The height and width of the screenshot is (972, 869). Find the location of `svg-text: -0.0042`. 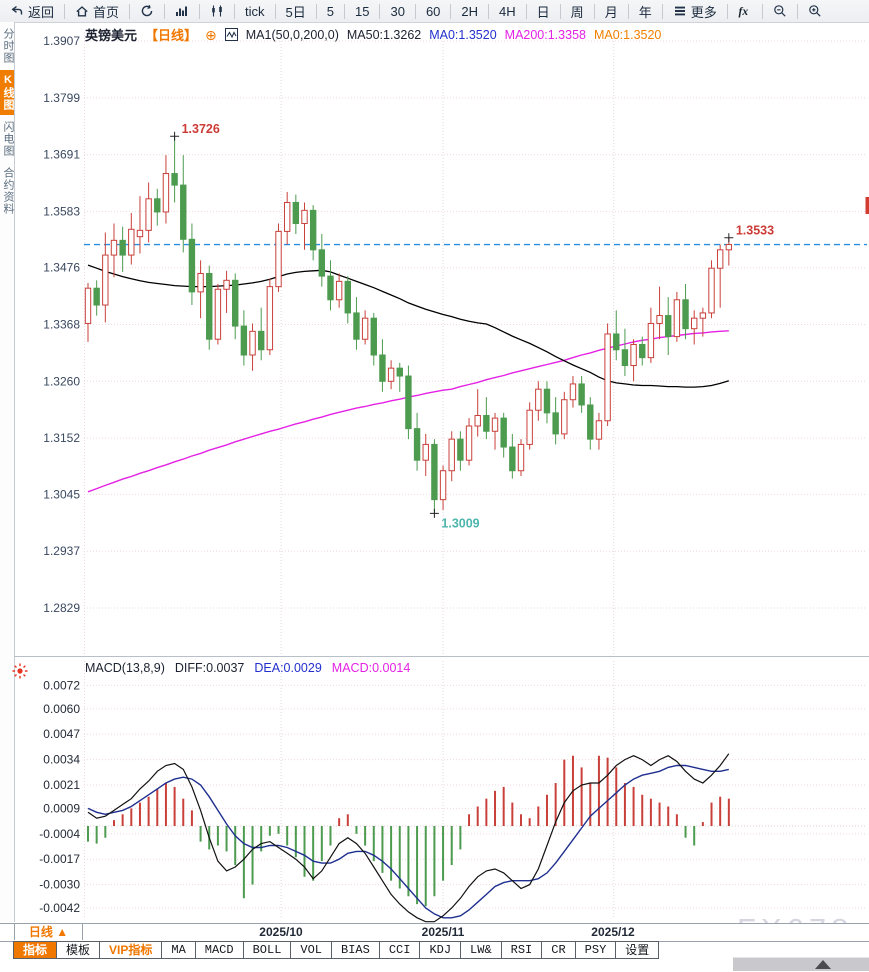

svg-text: -0.0042 is located at coordinates (59, 908).